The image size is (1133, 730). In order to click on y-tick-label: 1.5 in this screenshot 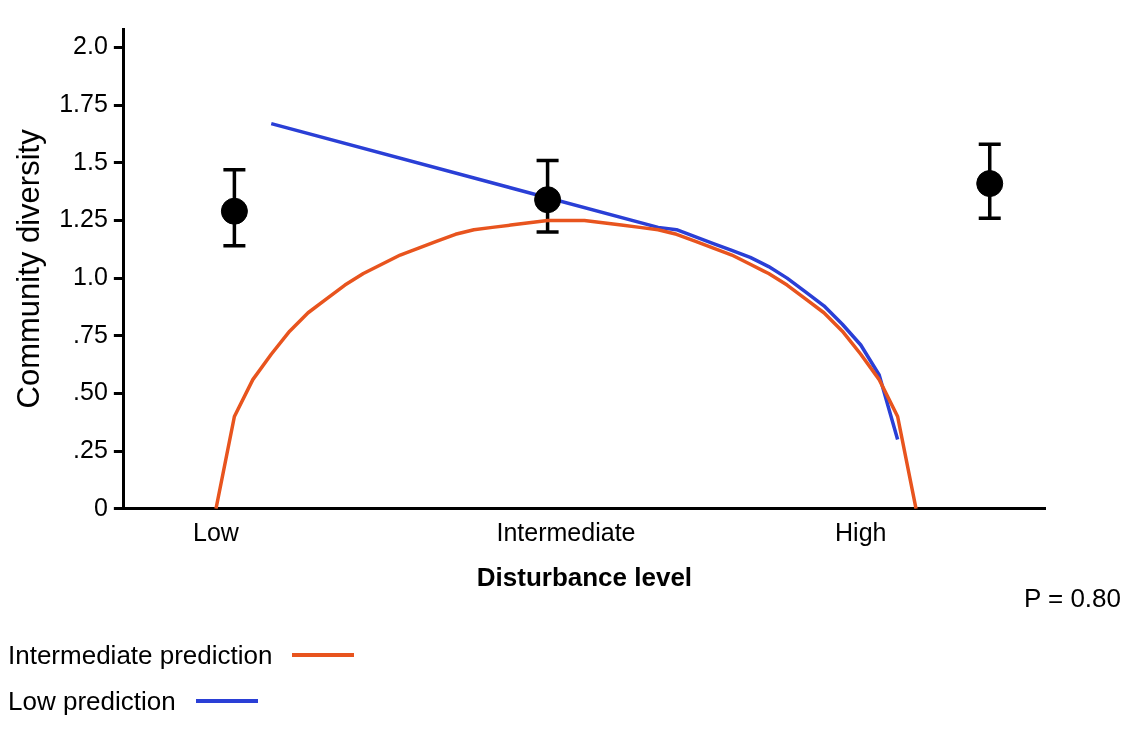, I will do `click(90, 160)`.